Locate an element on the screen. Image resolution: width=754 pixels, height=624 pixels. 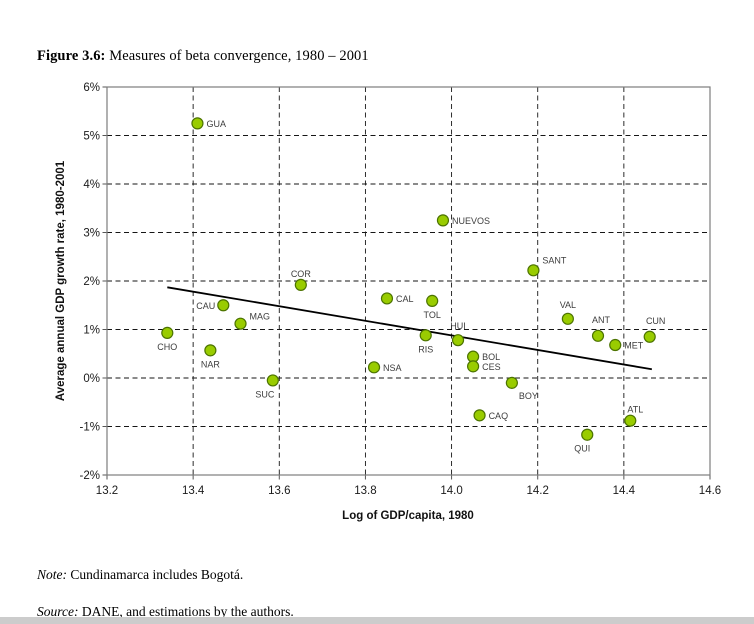
x-tick-label: 14.6 is located at coordinates (710, 491).